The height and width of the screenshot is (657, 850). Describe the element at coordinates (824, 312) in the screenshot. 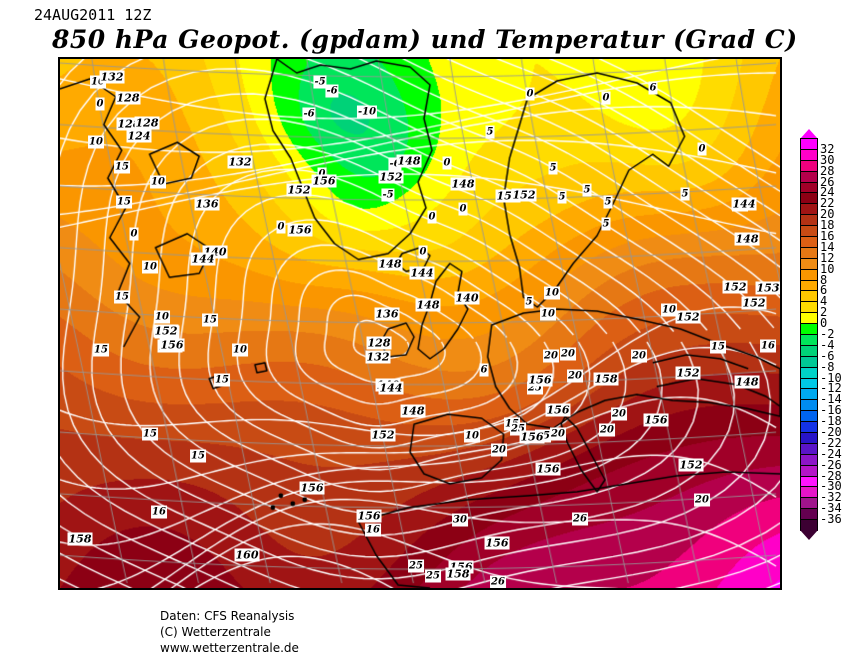

I see `colorbar-tick-label: 2` at that location.